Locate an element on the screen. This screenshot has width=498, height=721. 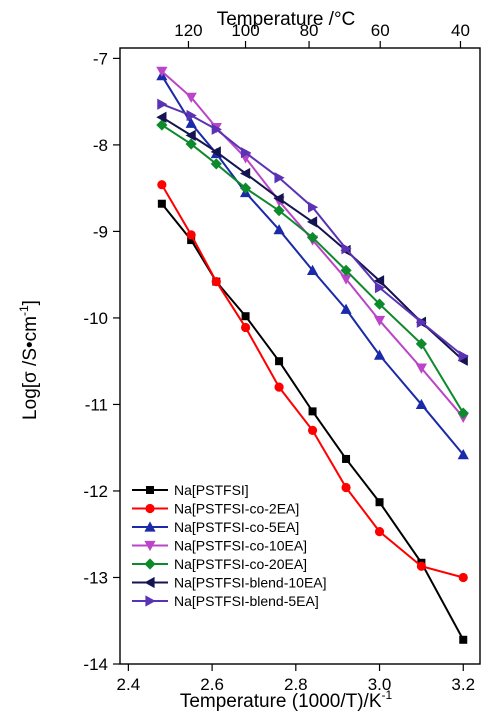
y-axis-title: Log[σ /S•cm-1] is located at coordinates (29, 360).